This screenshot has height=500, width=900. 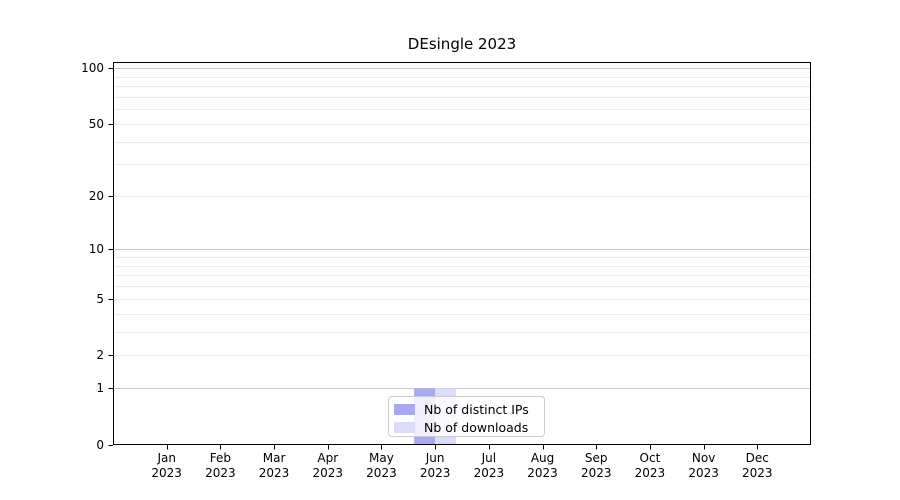 I want to click on x-tick-label-may: May 2023, so click(x=381, y=466).